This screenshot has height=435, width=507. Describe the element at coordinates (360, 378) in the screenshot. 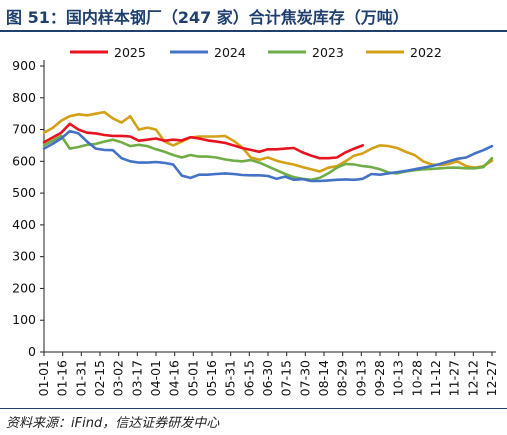

I see `x-tick-label: 09-13` at that location.